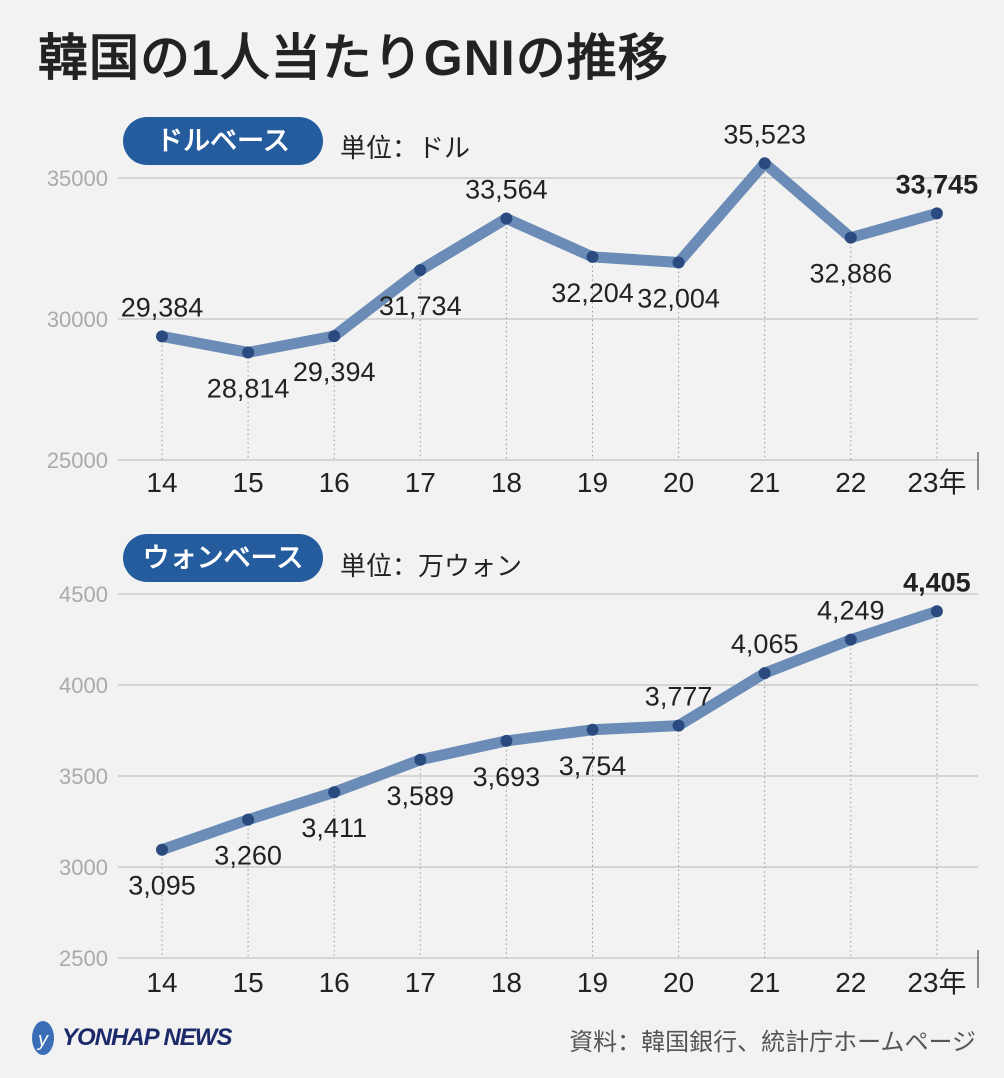  I want to click on series-line, so click(549, 257).